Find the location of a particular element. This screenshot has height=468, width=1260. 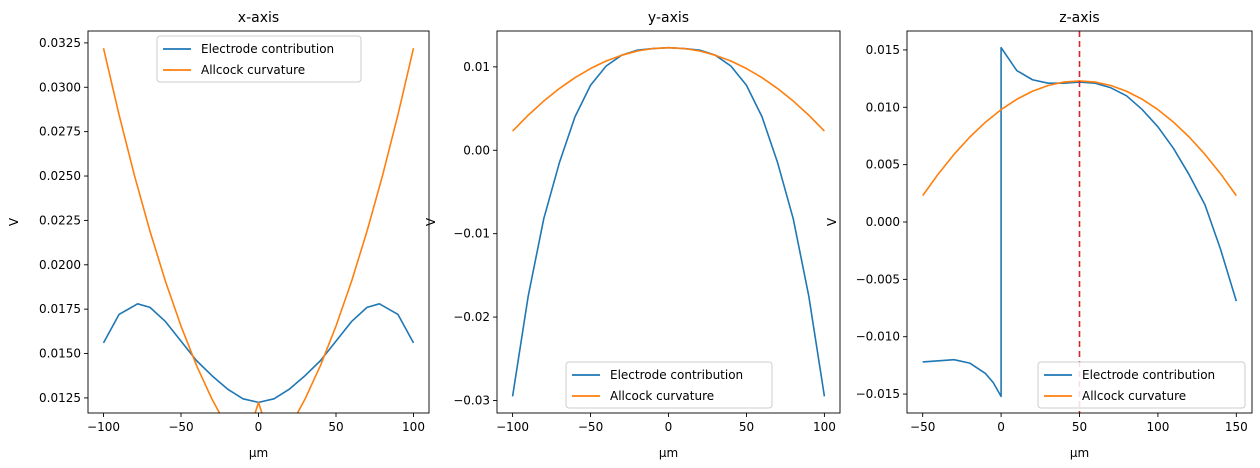

y-tick-label: −0.010 is located at coordinates (878, 337).